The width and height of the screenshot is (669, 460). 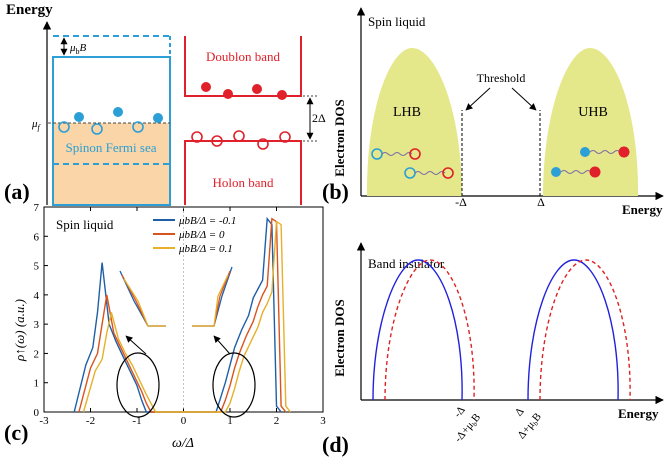 I want to click on panel-b-xlabel: Energy, so click(x=642, y=209).